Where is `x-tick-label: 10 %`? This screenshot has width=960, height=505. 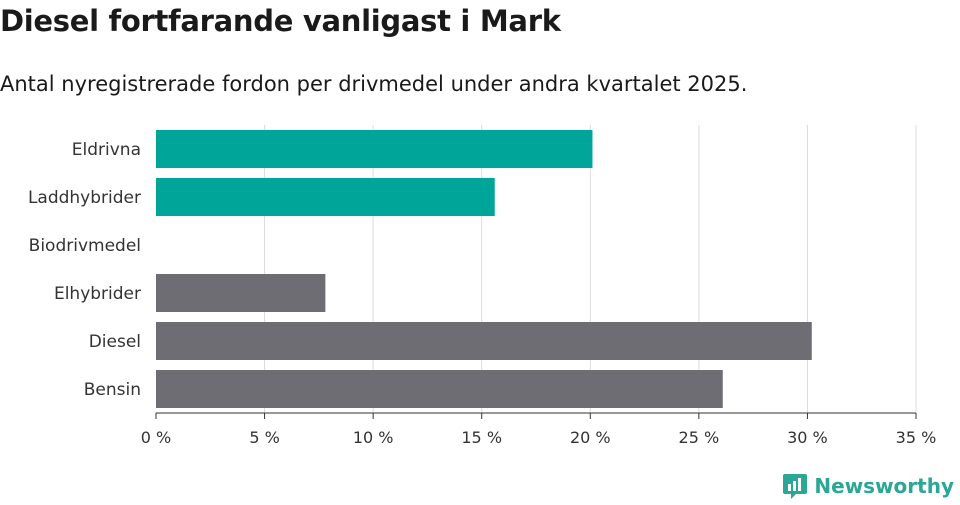
x-tick-label: 10 % is located at coordinates (373, 437).